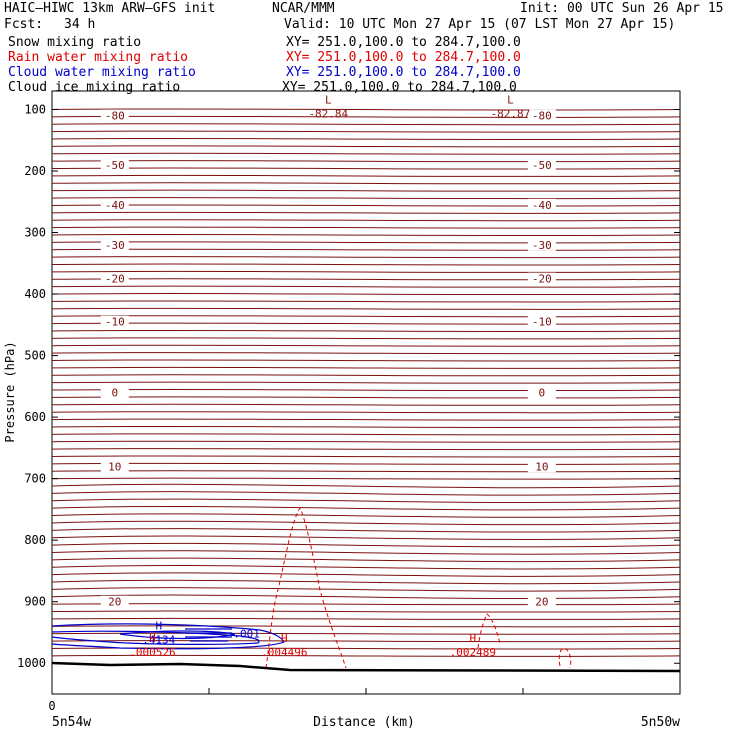 The height and width of the screenshot is (740, 740). I want to click on extremum-value: .001, so click(246, 633).